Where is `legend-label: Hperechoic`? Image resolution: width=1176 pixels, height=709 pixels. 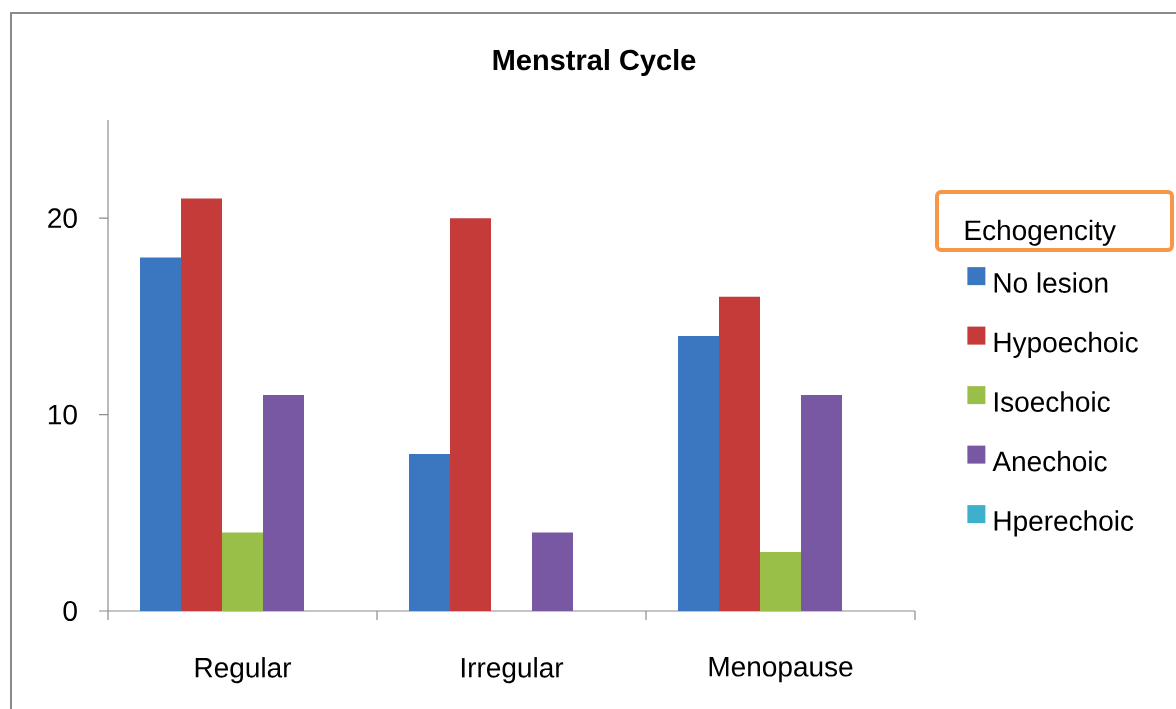 legend-label: Hperechoic is located at coordinates (1064, 523).